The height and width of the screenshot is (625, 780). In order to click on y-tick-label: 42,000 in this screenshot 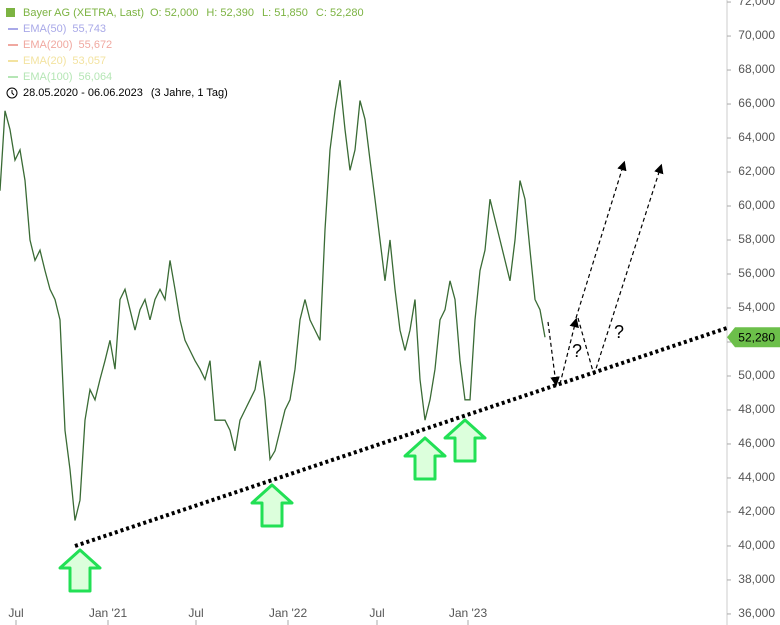, I will do `click(756, 511)`.